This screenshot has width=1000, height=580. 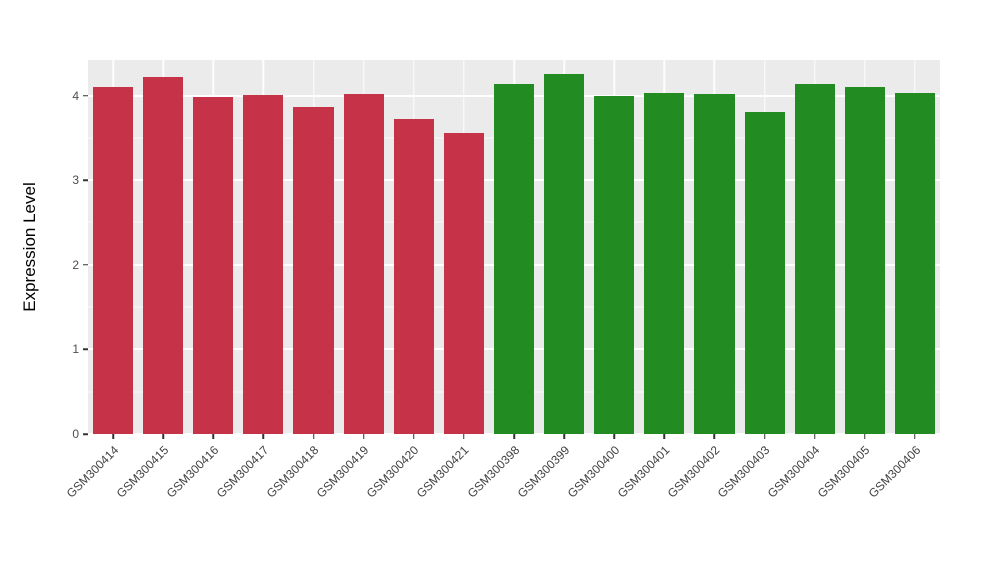 I want to click on y-tick-label: 2, so click(x=75, y=264).